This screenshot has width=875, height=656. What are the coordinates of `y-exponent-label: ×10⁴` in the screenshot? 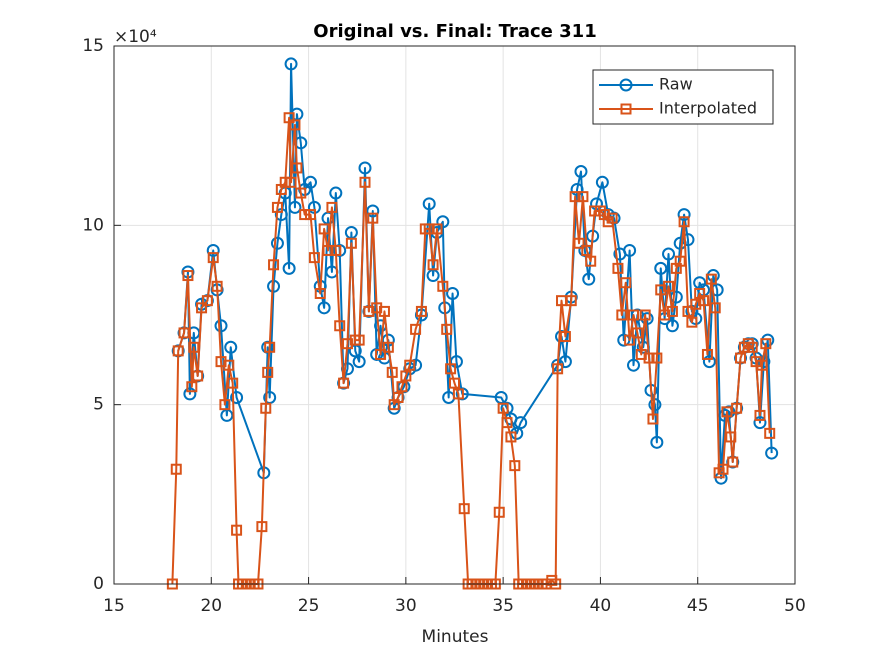 It's located at (135, 37).